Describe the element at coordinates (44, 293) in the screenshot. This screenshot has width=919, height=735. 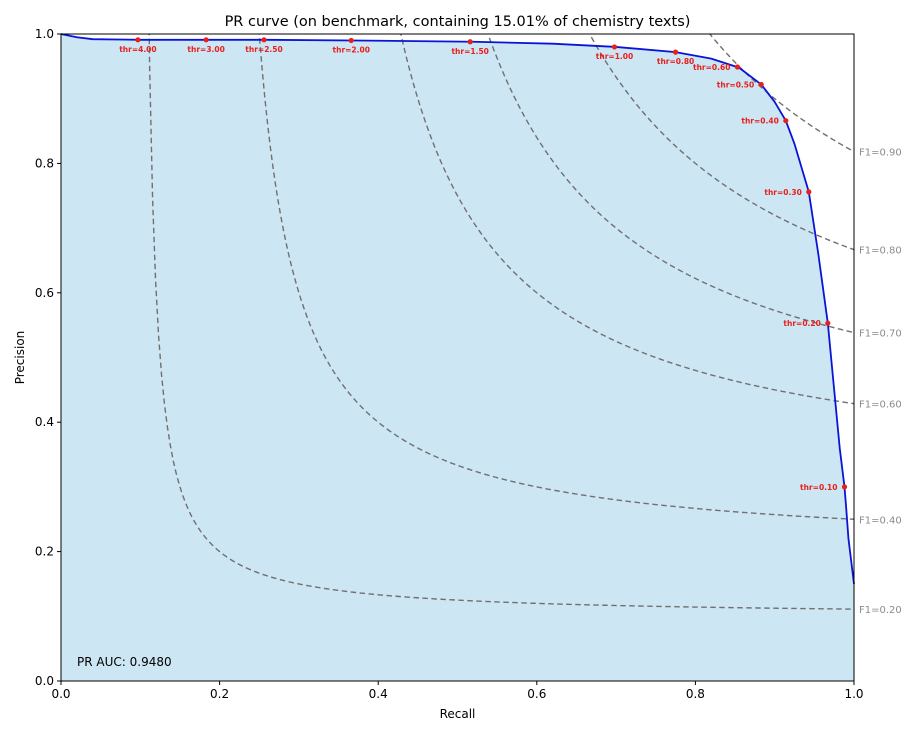
I see `y-tick-label-3: 0.6` at that location.